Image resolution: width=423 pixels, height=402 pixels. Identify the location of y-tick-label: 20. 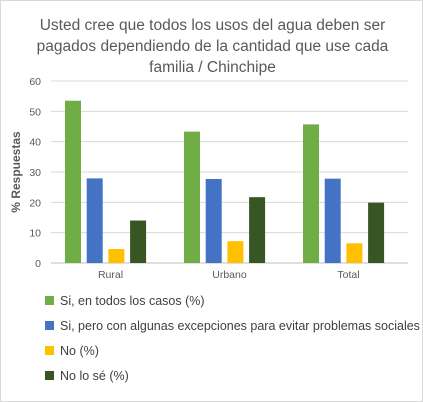
(35, 203).